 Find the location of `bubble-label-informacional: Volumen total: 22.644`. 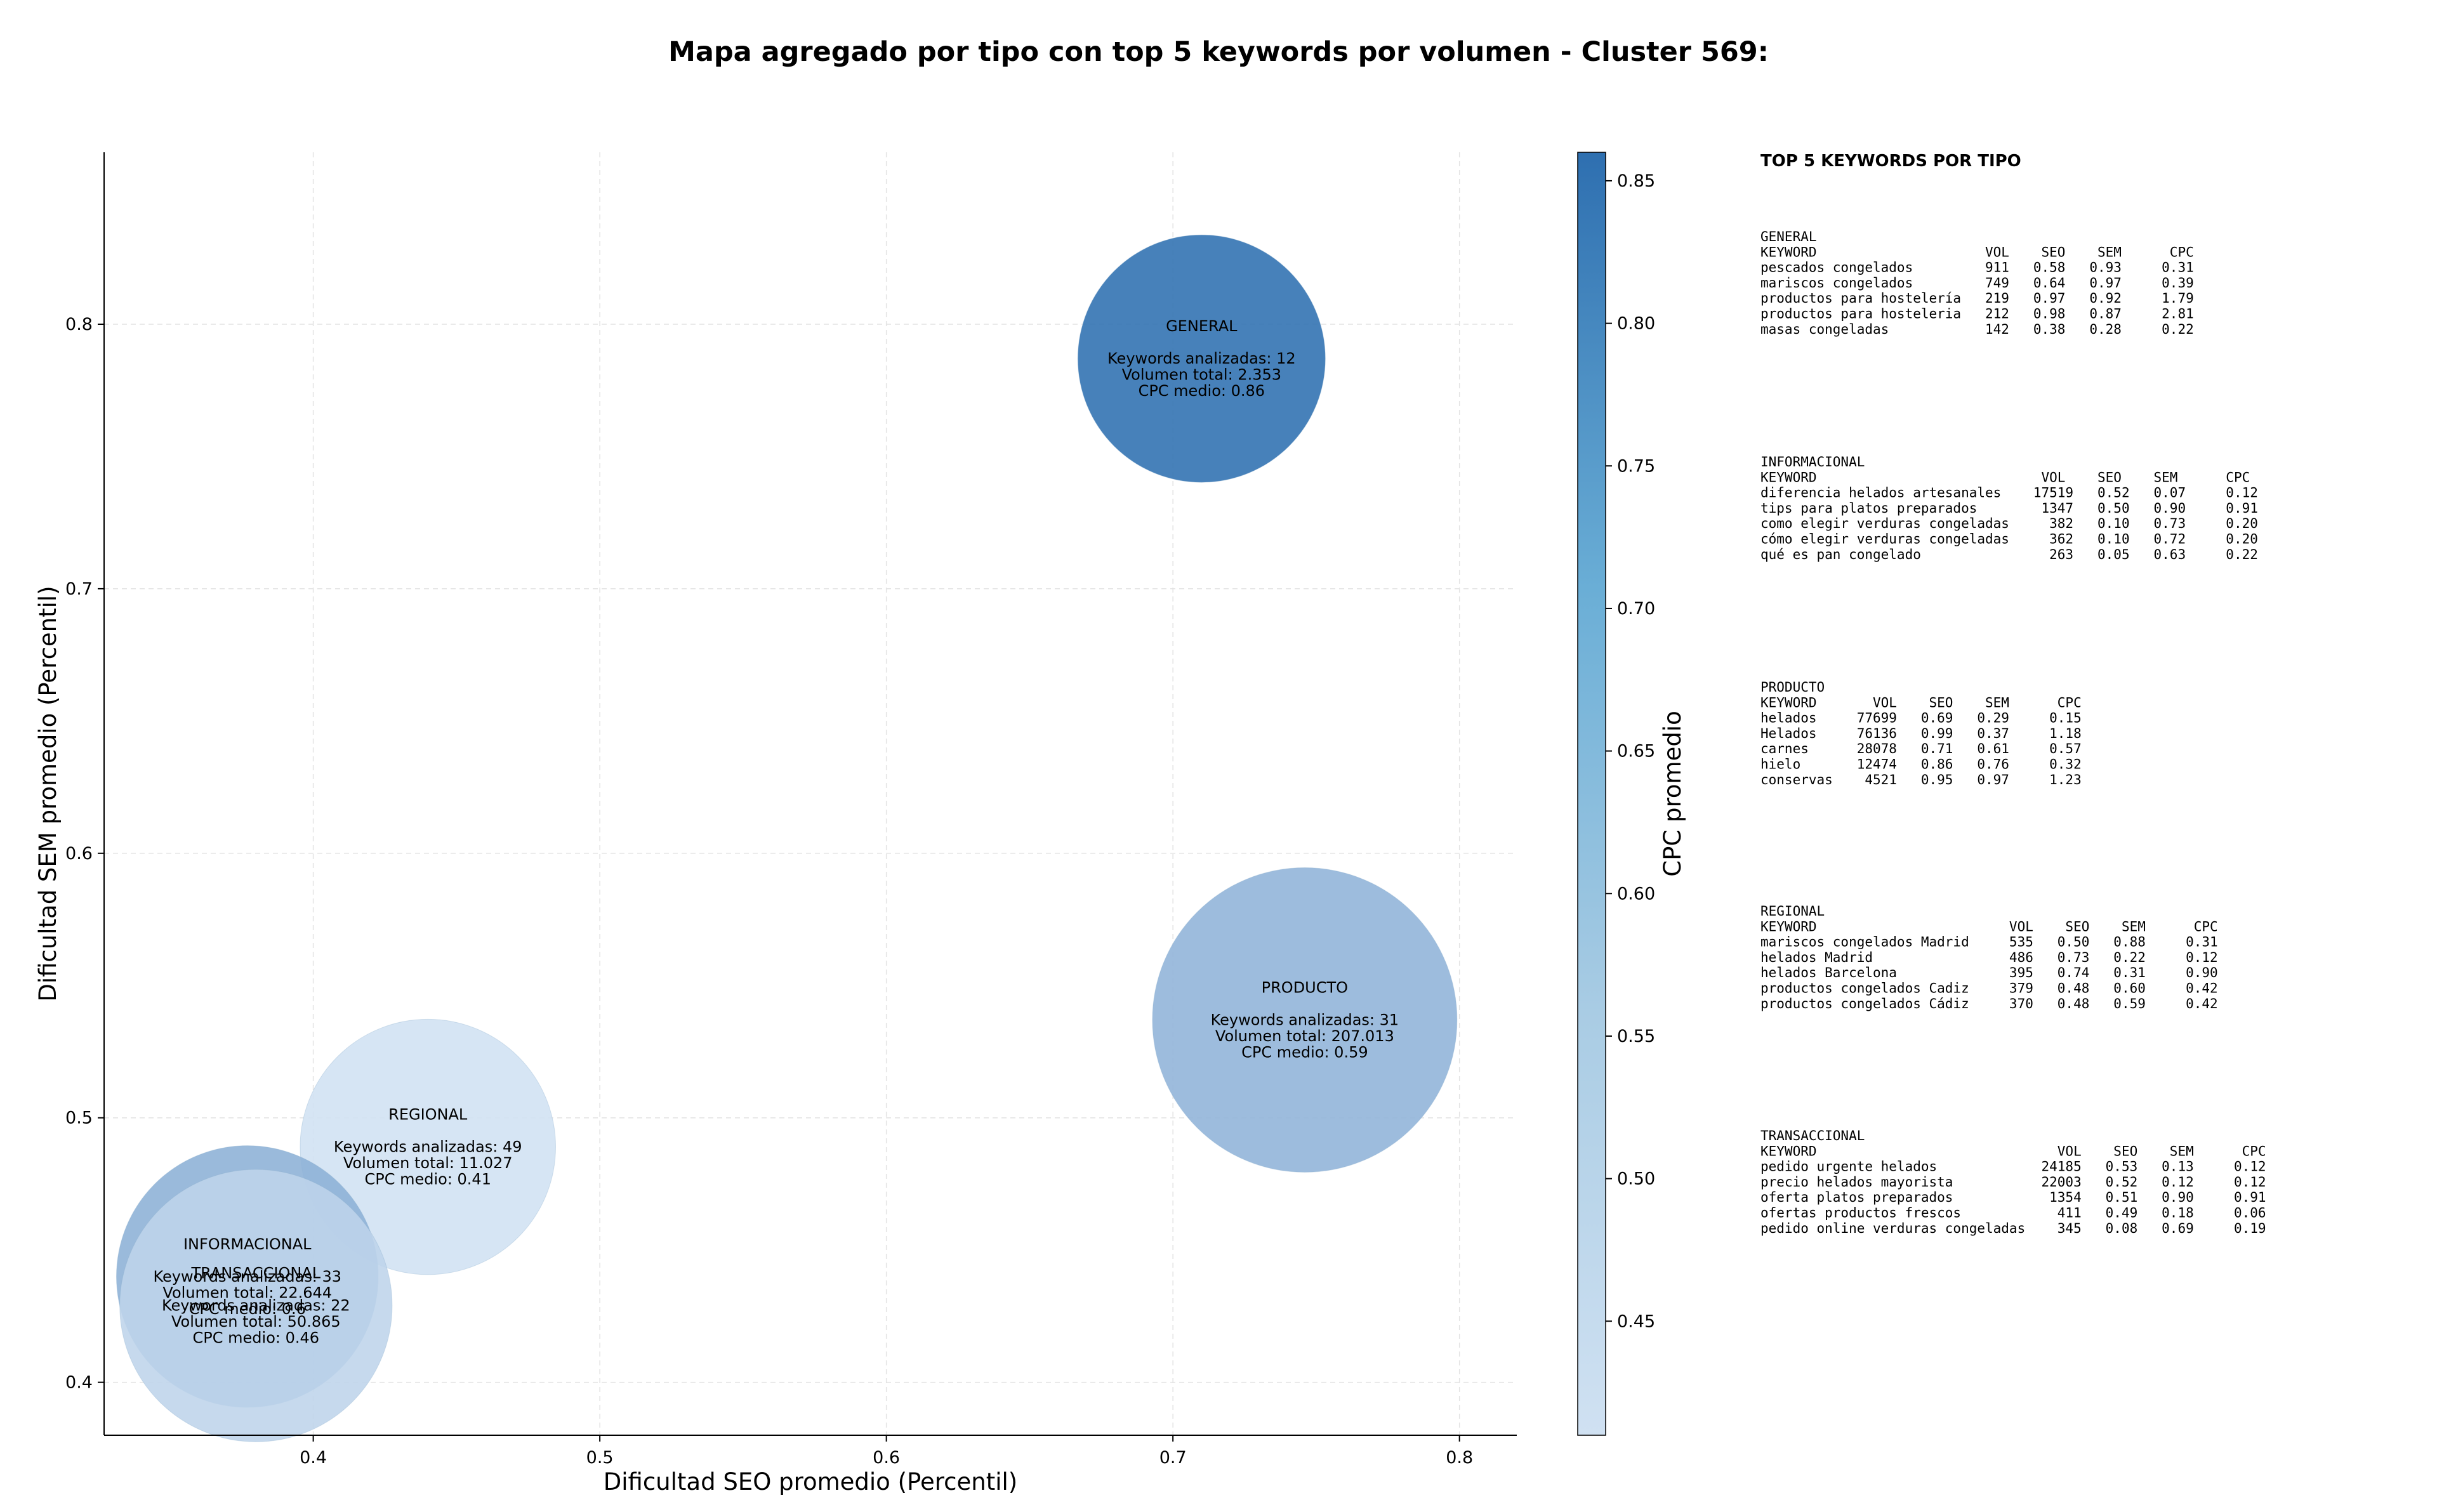

bubble-label-informacional: Volumen total: 22.644 is located at coordinates (247, 1293).